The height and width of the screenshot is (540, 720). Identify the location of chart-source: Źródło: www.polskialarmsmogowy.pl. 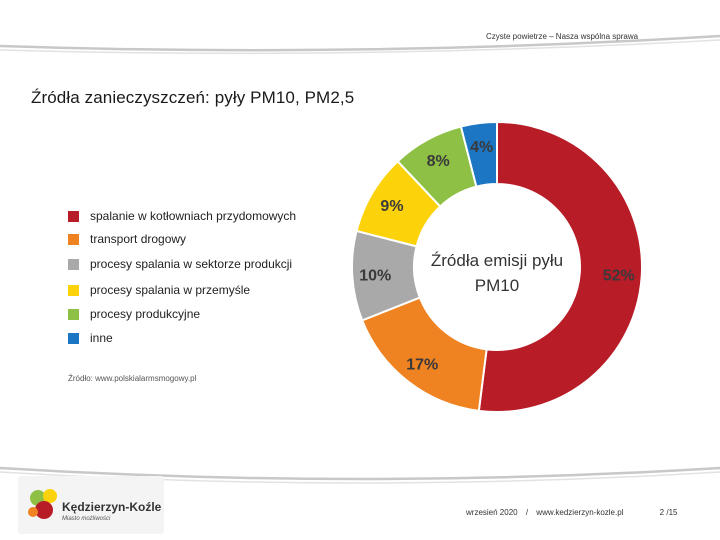
(132, 378).